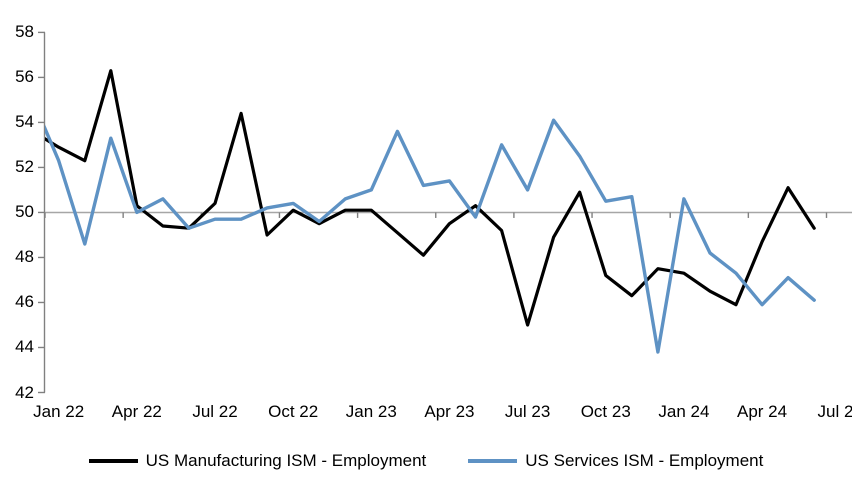 This screenshot has width=852, height=495. What do you see at coordinates (684, 411) in the screenshot?
I see `x-axis-tick-label: Jan 24` at bounding box center [684, 411].